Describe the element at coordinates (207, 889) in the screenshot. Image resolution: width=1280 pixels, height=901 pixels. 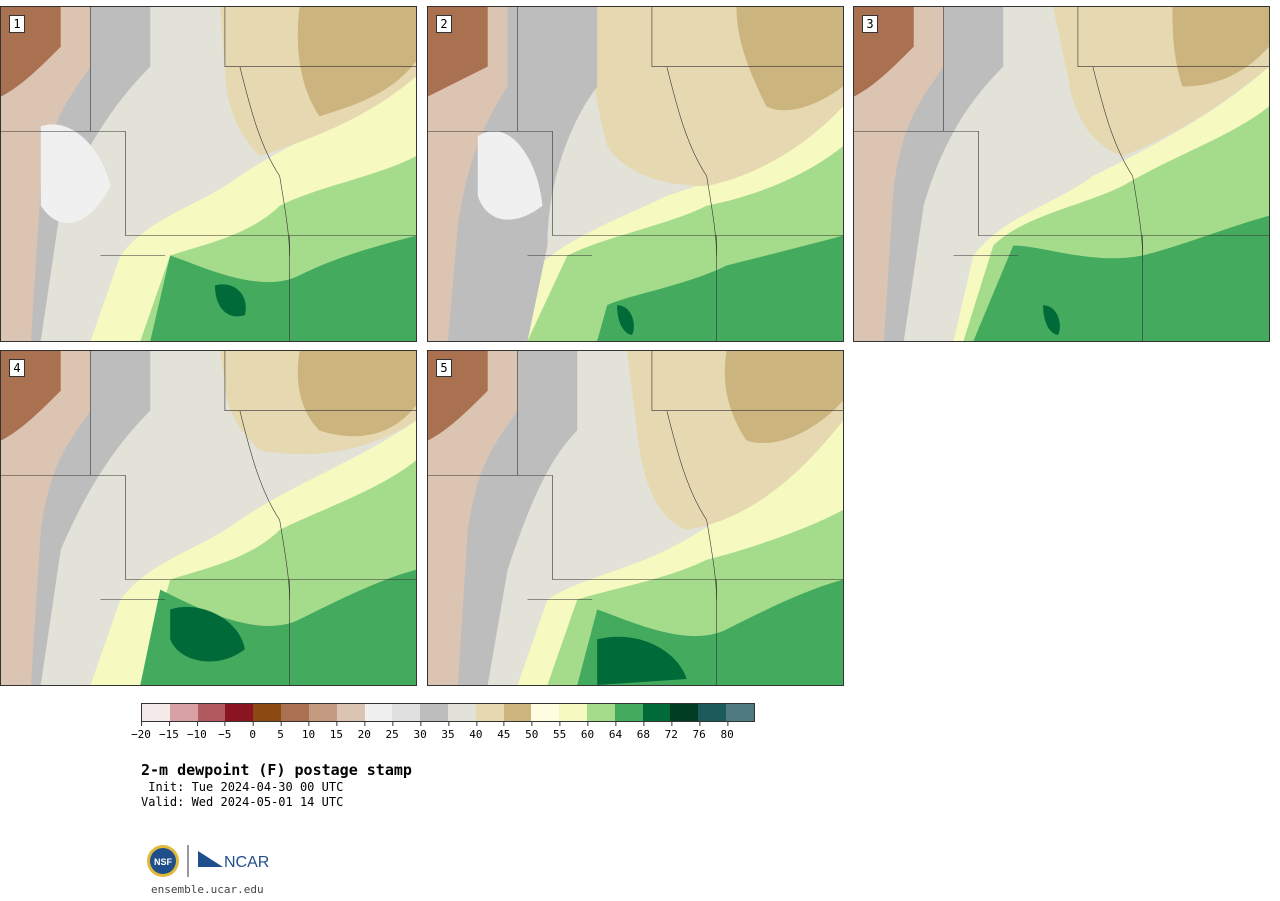
I see `footer-url: ensemble.ucar.edu` at that location.